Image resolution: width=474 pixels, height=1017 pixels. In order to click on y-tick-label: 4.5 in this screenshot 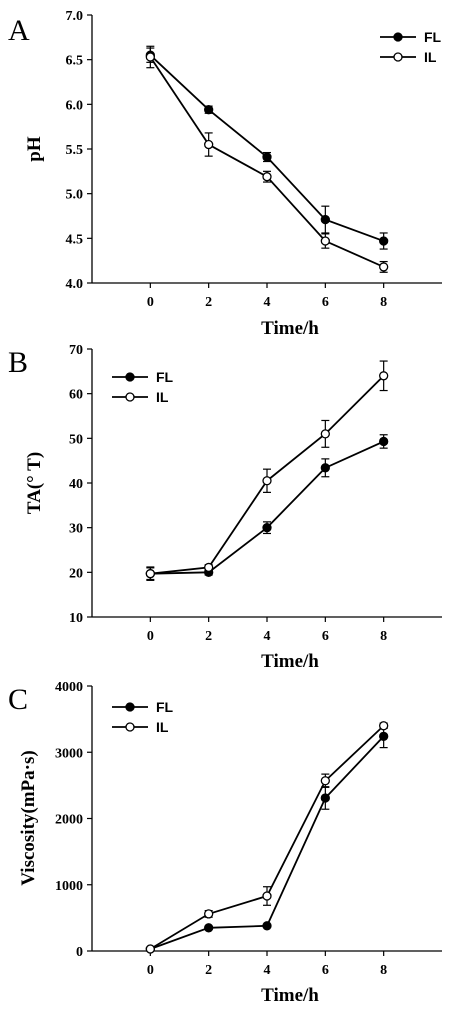, I will do `click(75, 239)`.